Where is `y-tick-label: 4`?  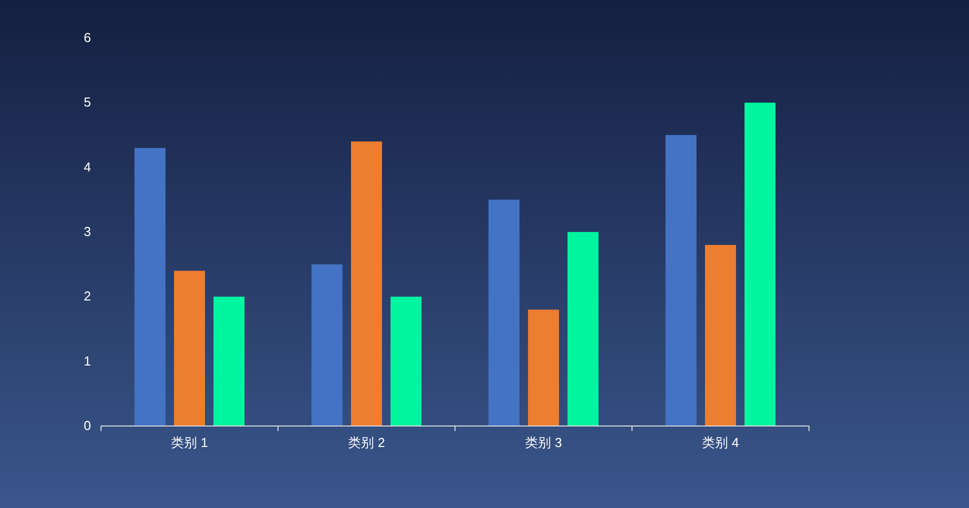
y-tick-label: 4 is located at coordinates (87, 166).